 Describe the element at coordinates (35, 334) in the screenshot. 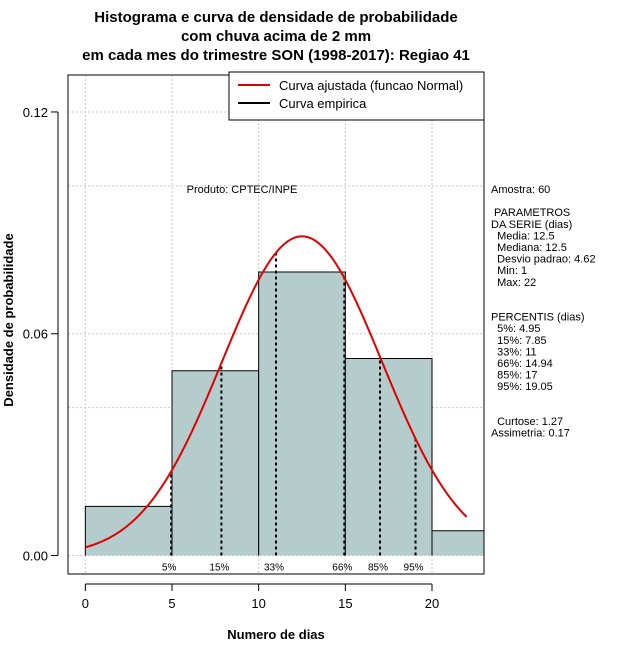

I see `y-tick-label: 0.06` at that location.